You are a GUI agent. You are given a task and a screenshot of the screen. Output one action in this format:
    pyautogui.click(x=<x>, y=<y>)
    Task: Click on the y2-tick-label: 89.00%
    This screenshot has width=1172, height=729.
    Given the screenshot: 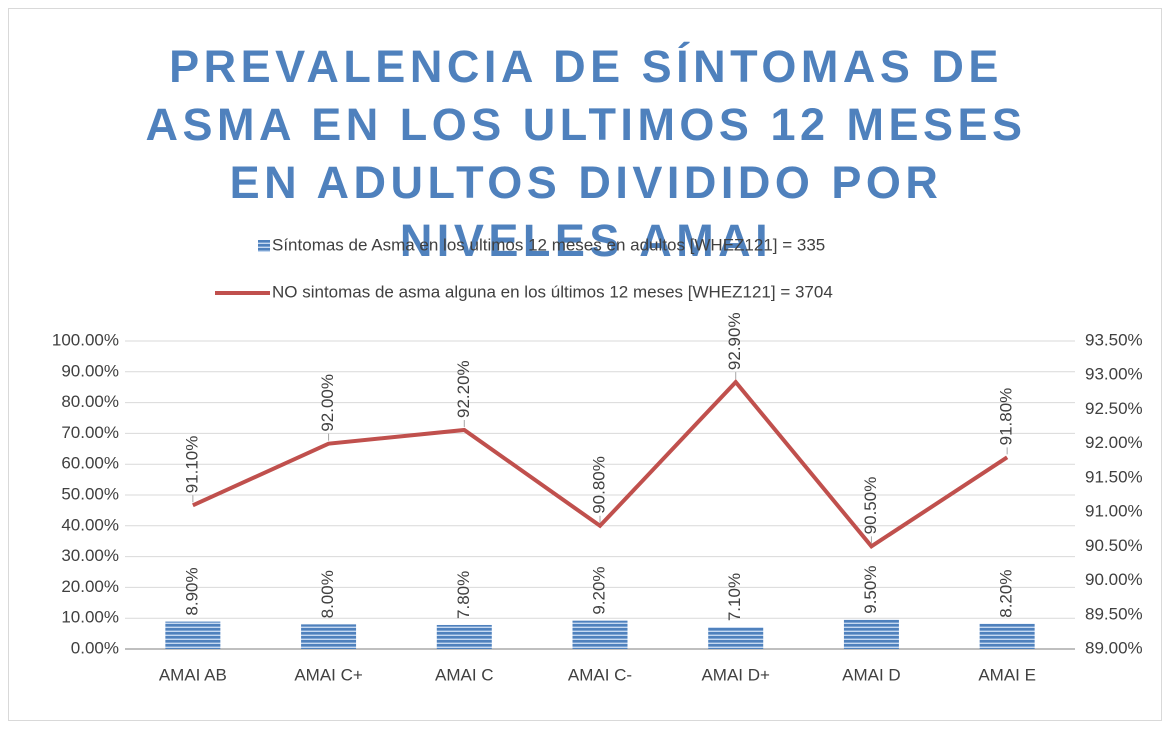 What is the action you would take?
    pyautogui.click(x=1114, y=647)
    